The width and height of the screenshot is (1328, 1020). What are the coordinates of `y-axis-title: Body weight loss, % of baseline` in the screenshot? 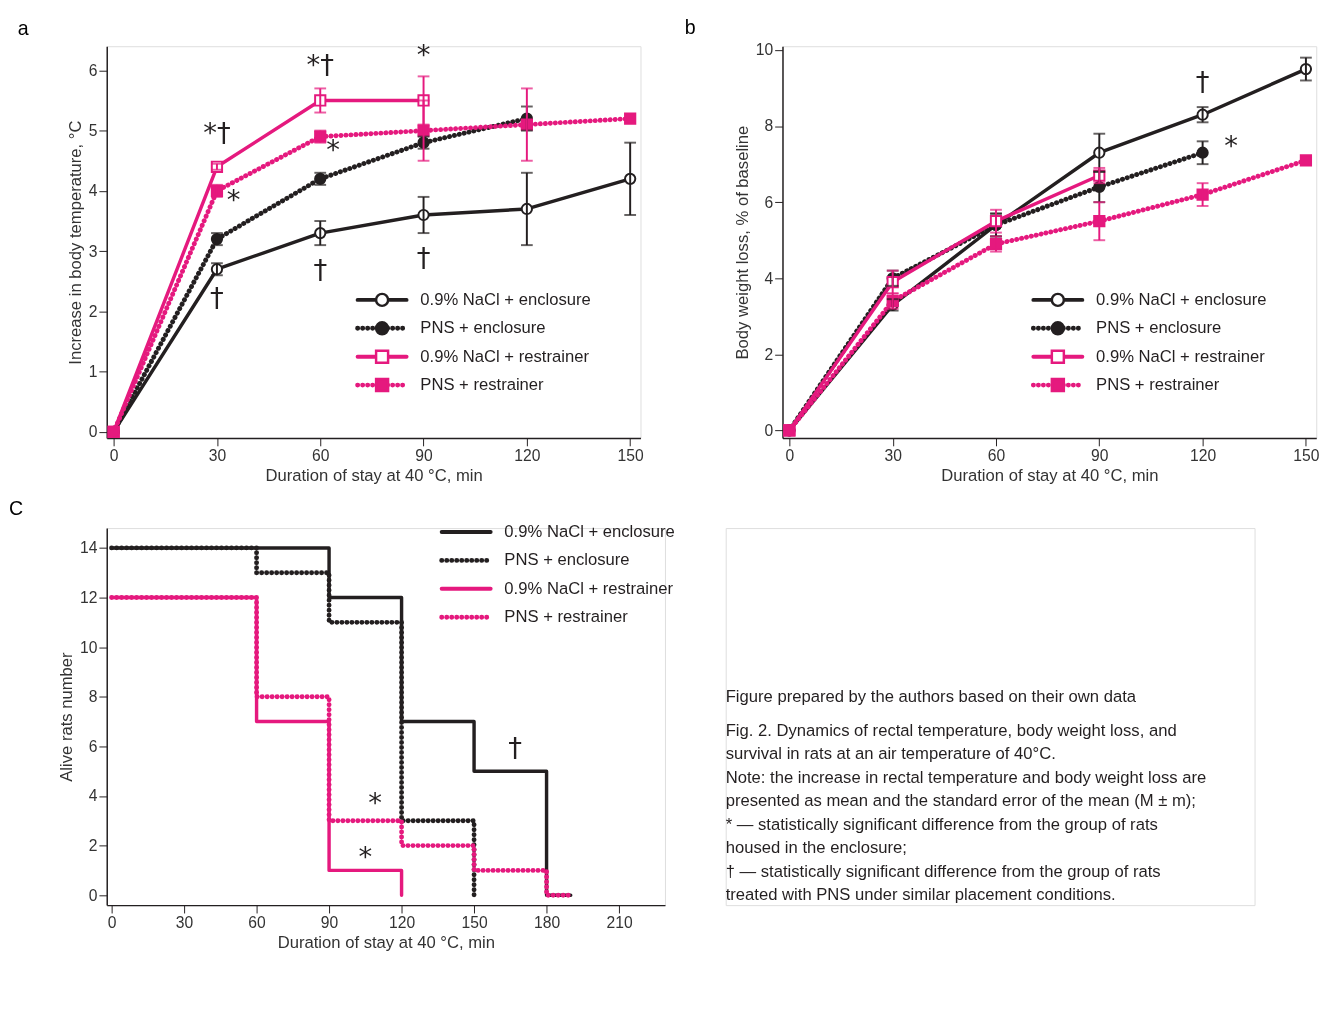 It's located at (742, 242).